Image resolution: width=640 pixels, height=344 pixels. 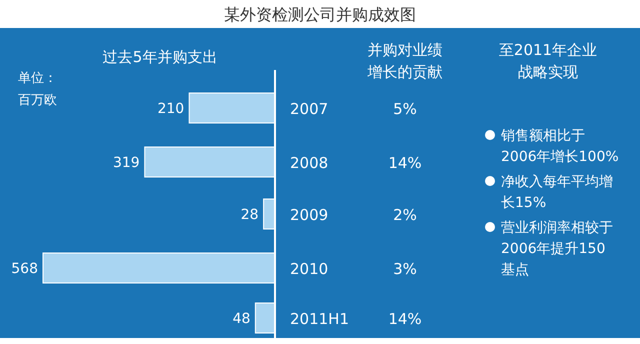 What do you see at coordinates (160, 57) in the screenshot?
I see `chart-subtitle: 过去5年并购支出` at bounding box center [160, 57].